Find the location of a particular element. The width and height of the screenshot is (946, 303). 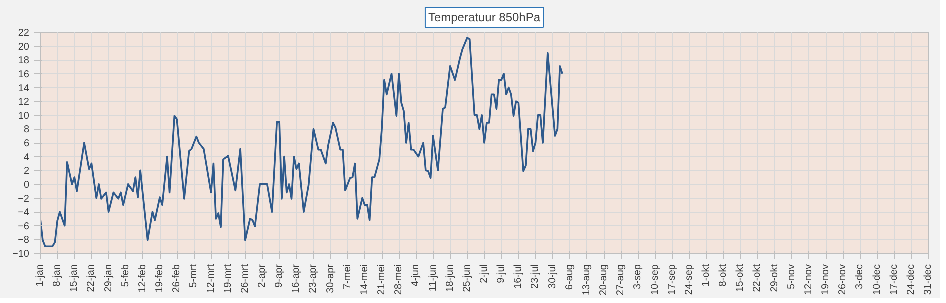

y-tick-label: 14 is located at coordinates (24, 88).